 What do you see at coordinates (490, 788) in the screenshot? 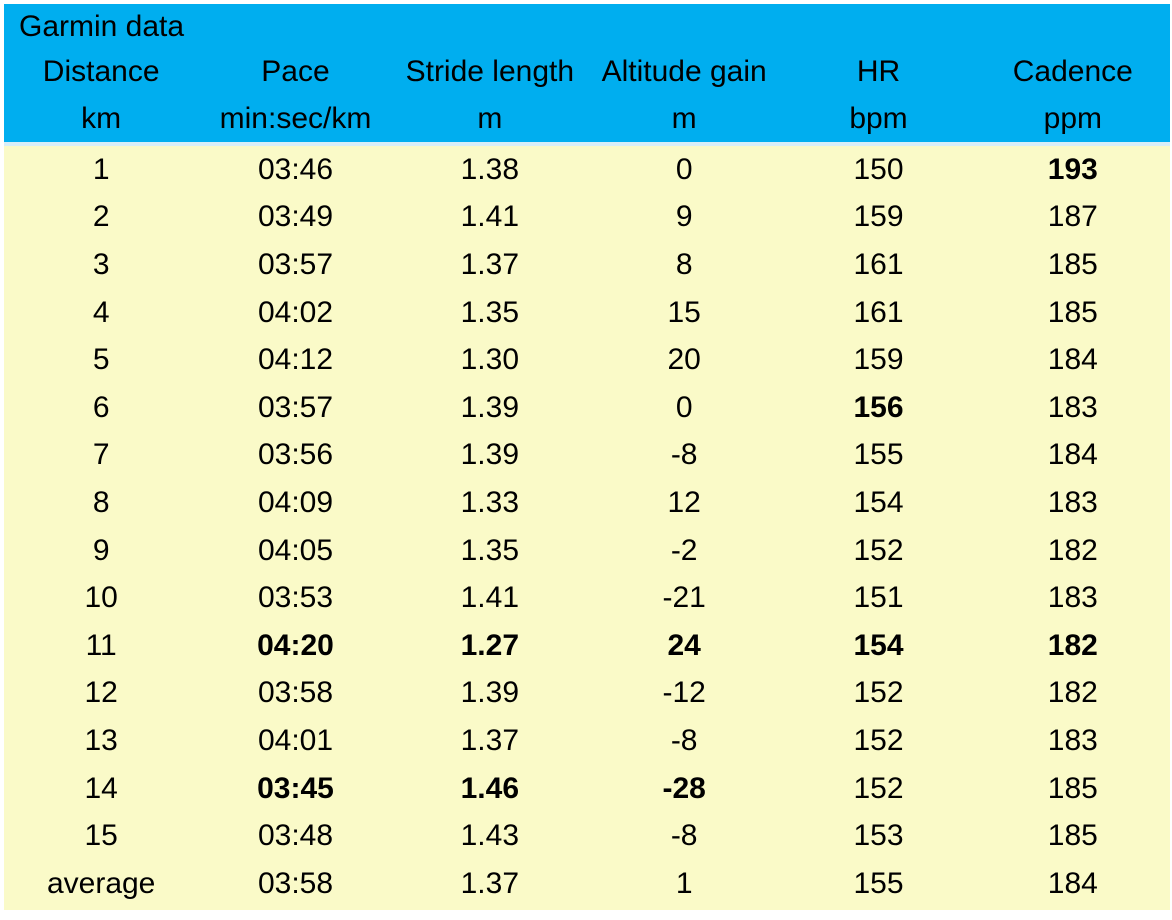
I see `cell: 1.46` at bounding box center [490, 788].